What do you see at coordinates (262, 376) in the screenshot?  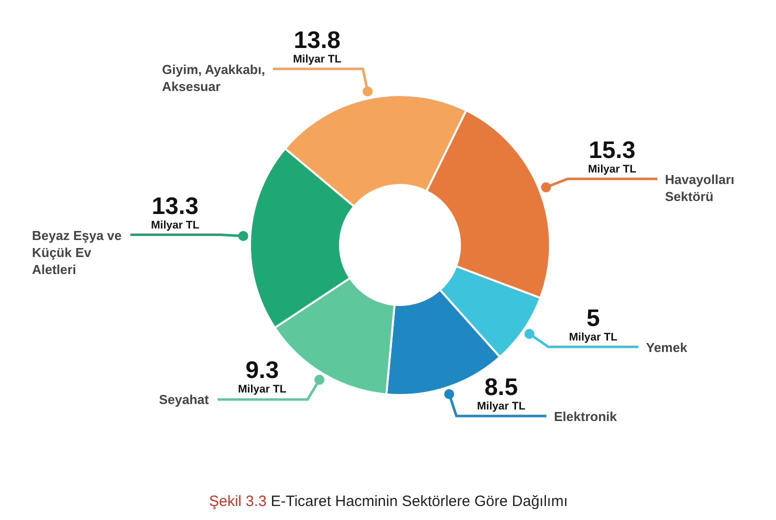 I see `data-label: 9.3 Milyar TL` at bounding box center [262, 376].